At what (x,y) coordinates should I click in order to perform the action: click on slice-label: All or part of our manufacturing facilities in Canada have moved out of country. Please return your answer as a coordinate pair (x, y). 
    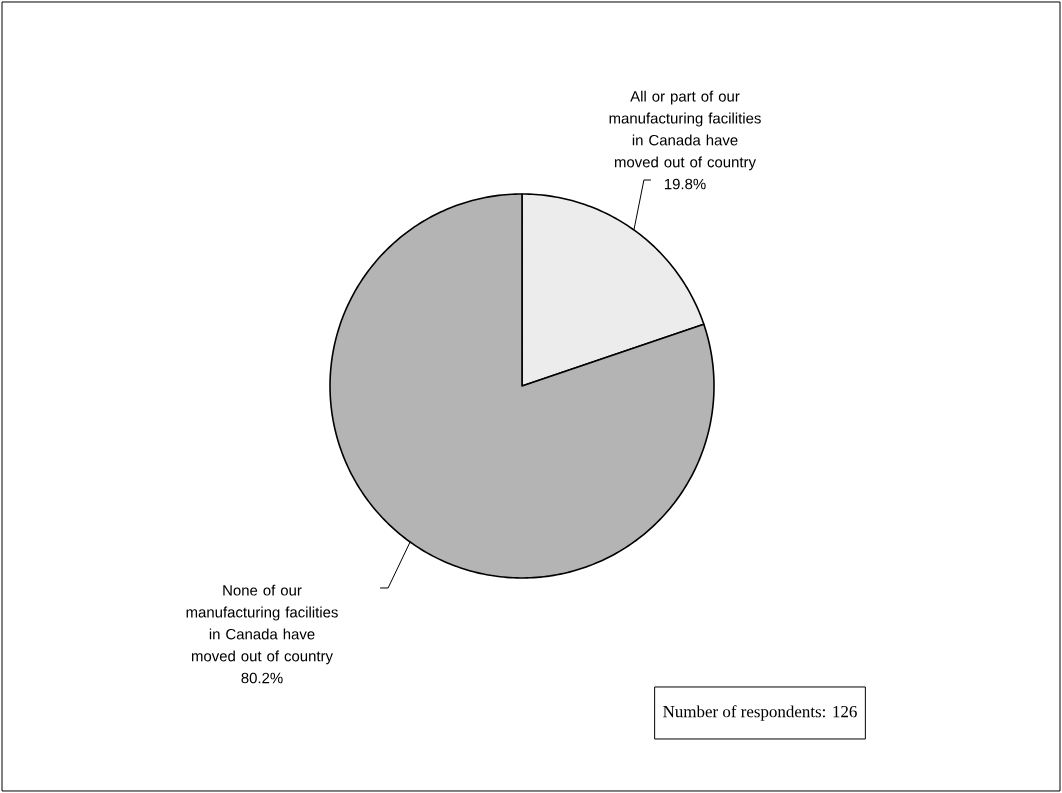
    Looking at the image, I should click on (685, 130).